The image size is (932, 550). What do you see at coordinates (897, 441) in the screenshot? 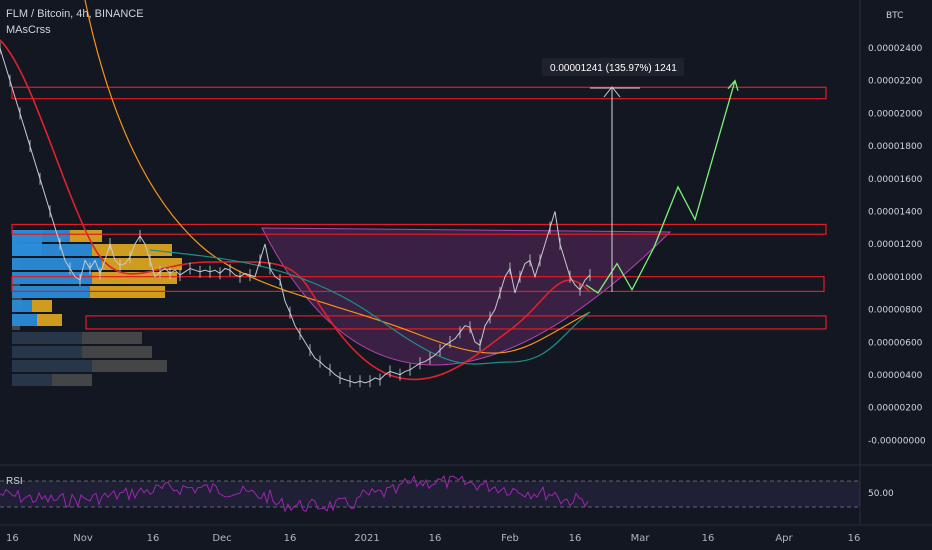
I see `y-tick-label: -0.00000000` at bounding box center [897, 441].